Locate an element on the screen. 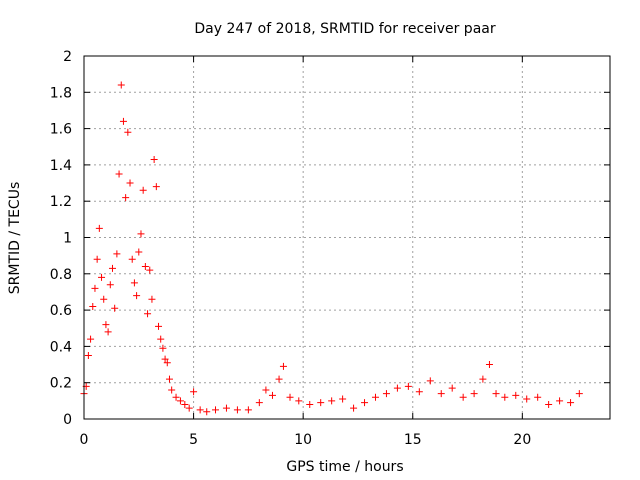 The height and width of the screenshot is (480, 640). x-tick-label: 20 is located at coordinates (522, 440).